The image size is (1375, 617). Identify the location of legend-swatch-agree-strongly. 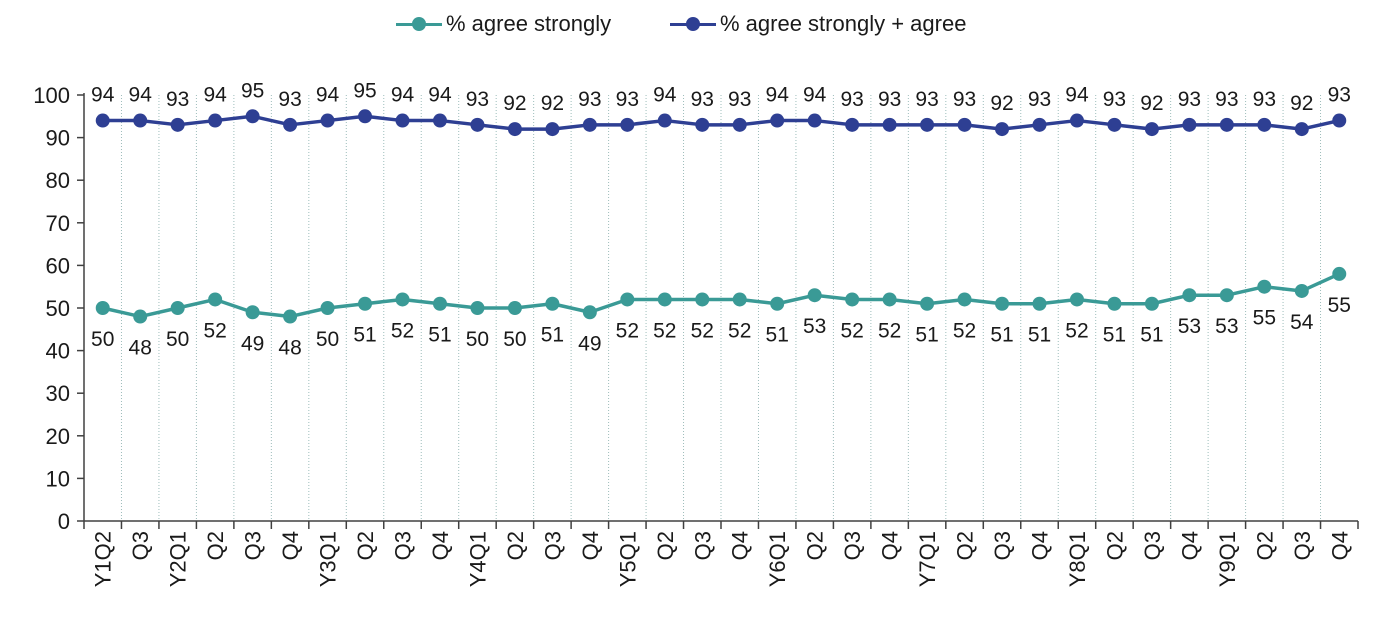
(419, 24).